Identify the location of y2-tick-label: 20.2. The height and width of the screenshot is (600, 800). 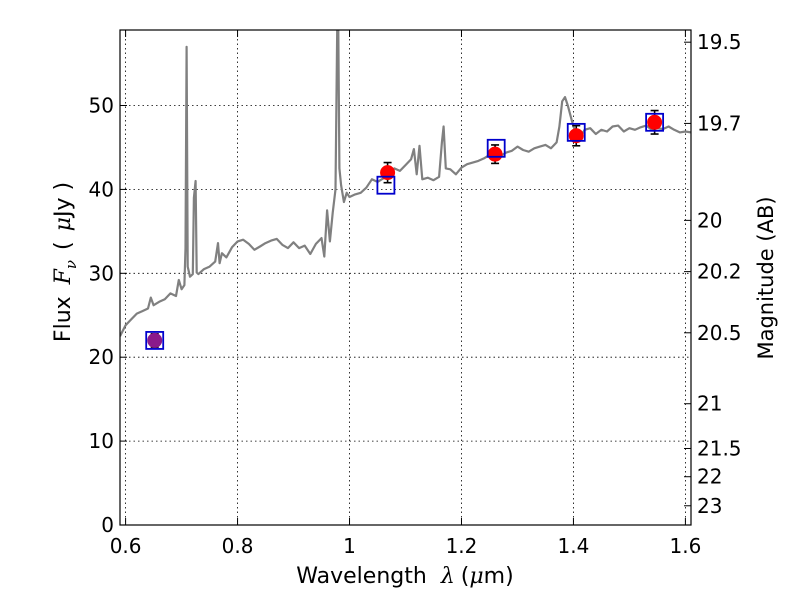
(719, 272).